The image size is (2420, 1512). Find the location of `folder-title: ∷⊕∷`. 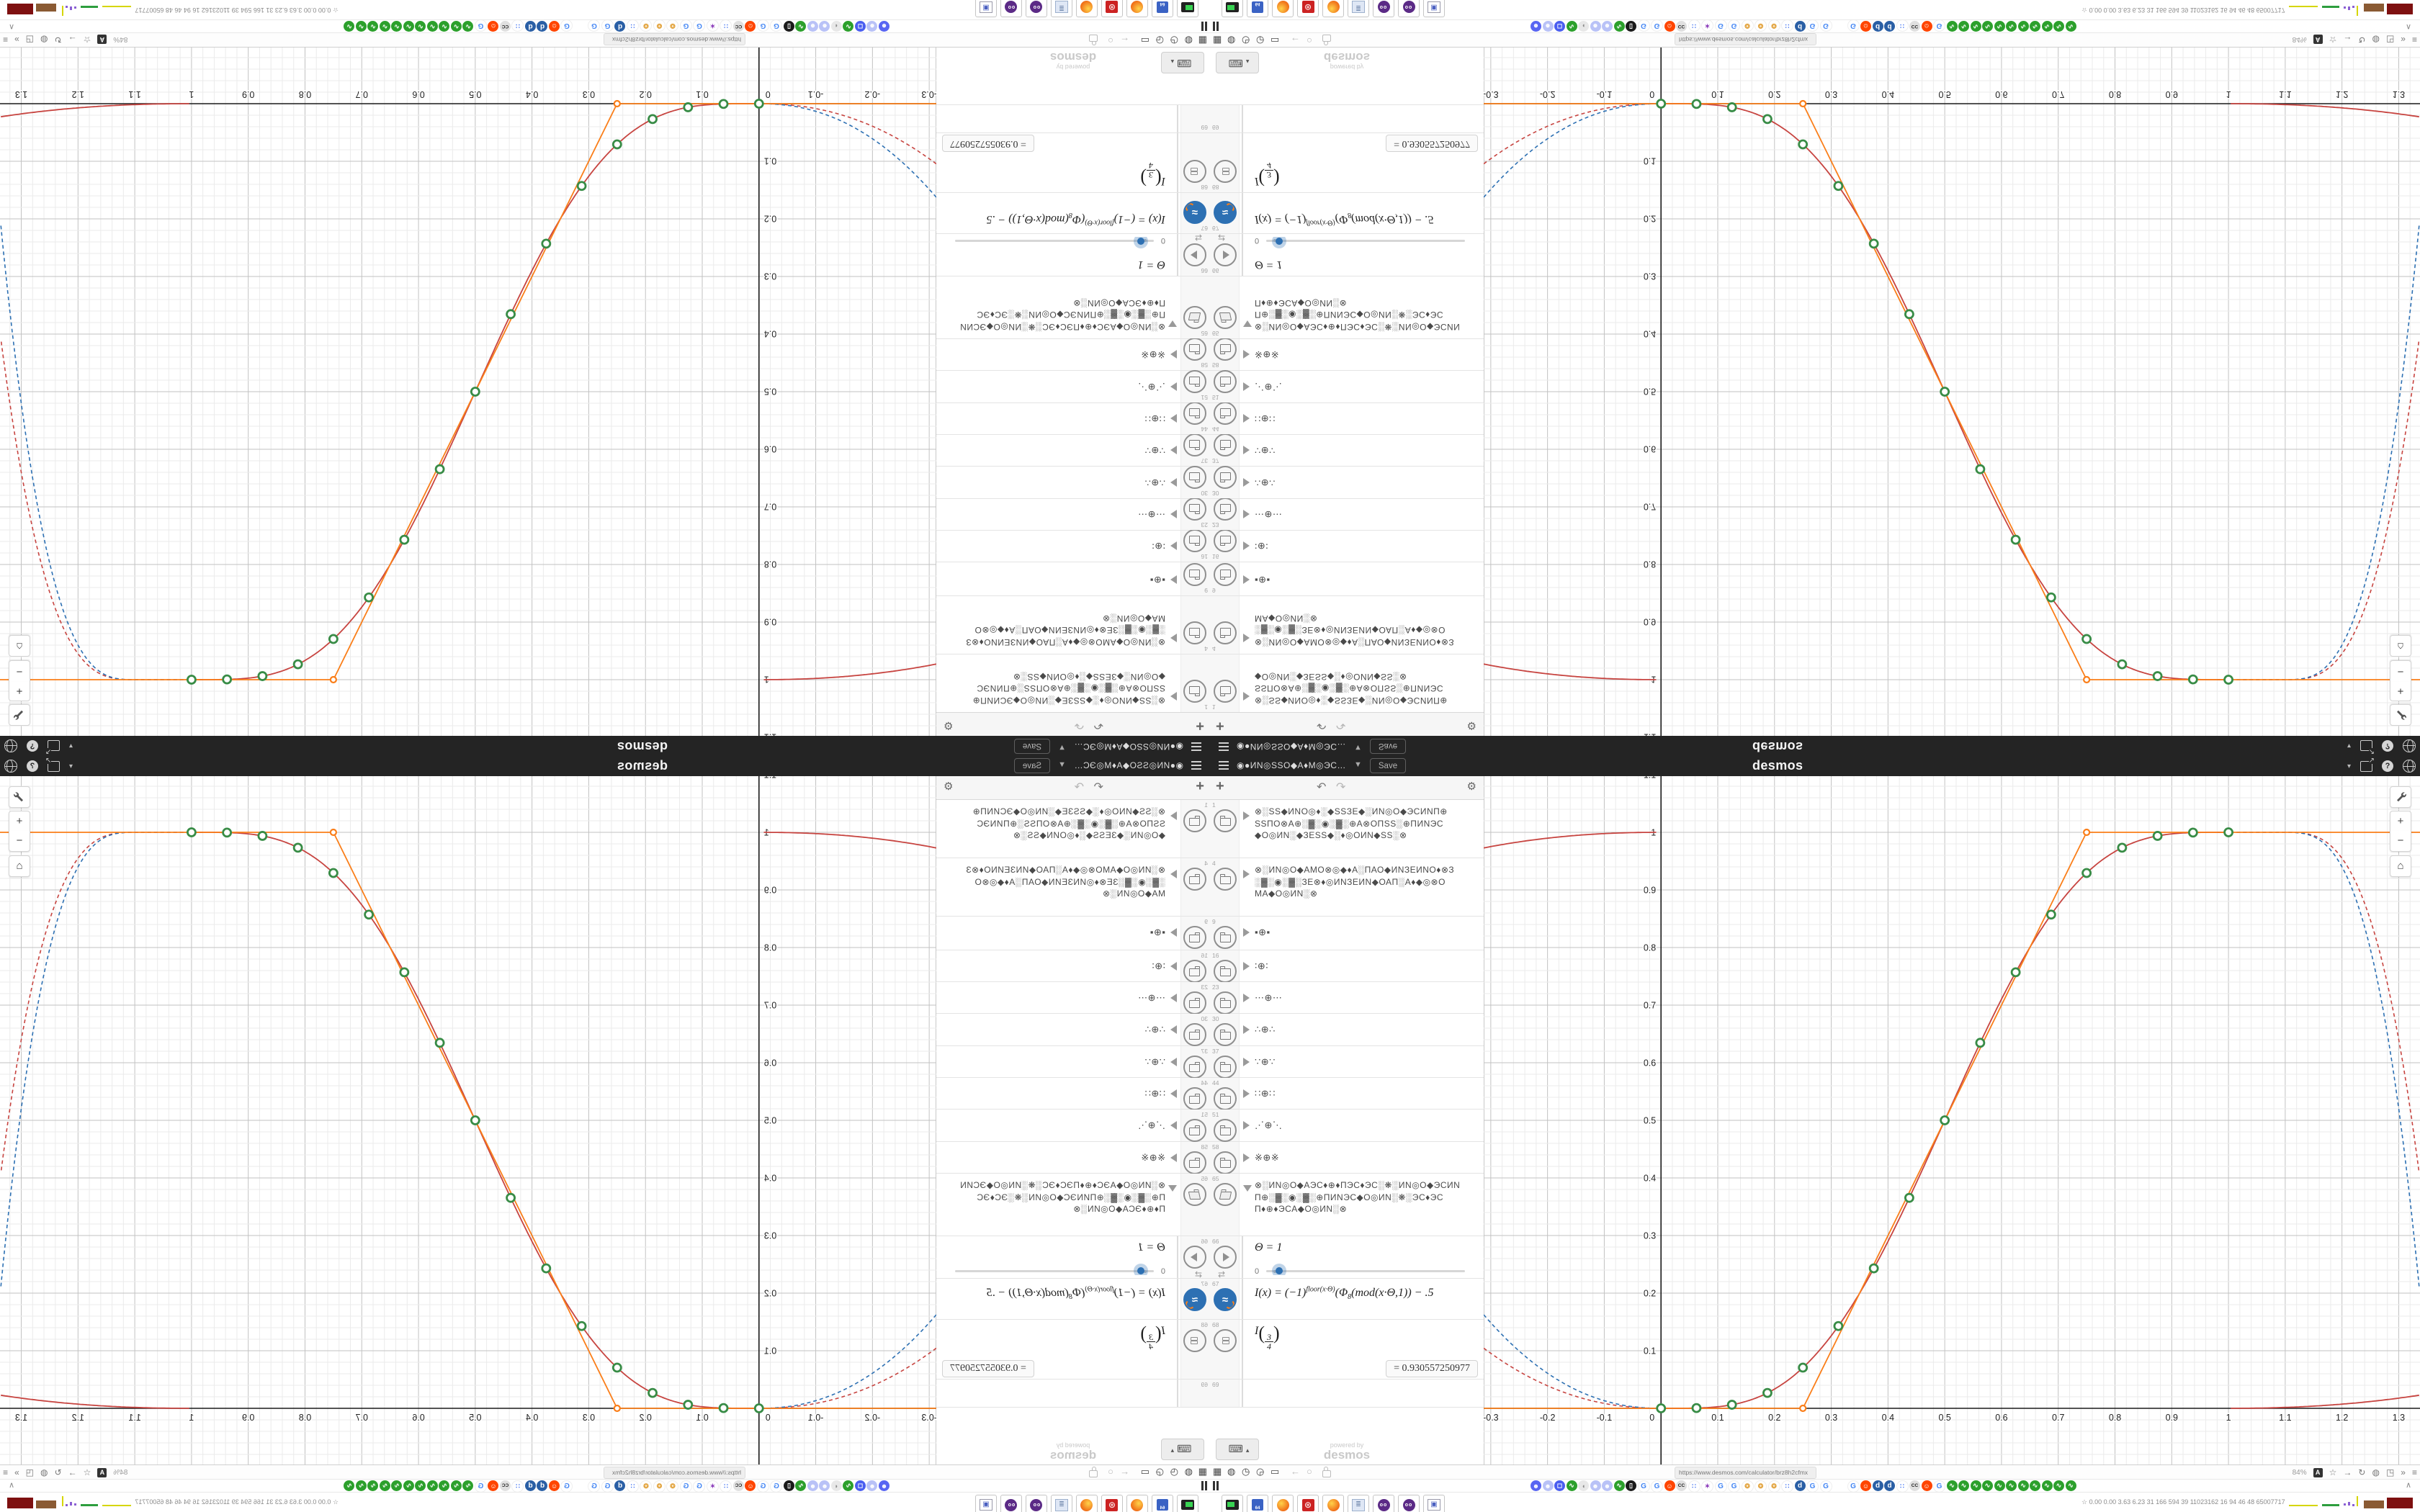

folder-title: ∷⊕∷ is located at coordinates (1154, 1093).